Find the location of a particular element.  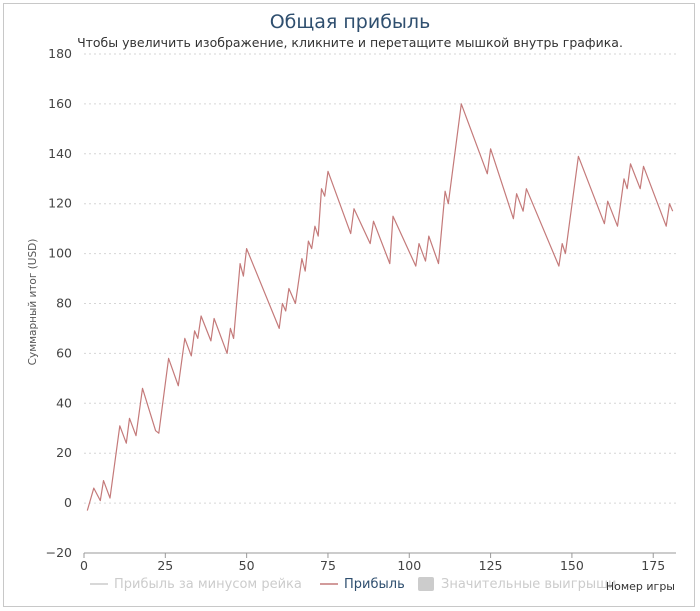

legend-item: Прибыль за минусом рейка is located at coordinates (196, 584).